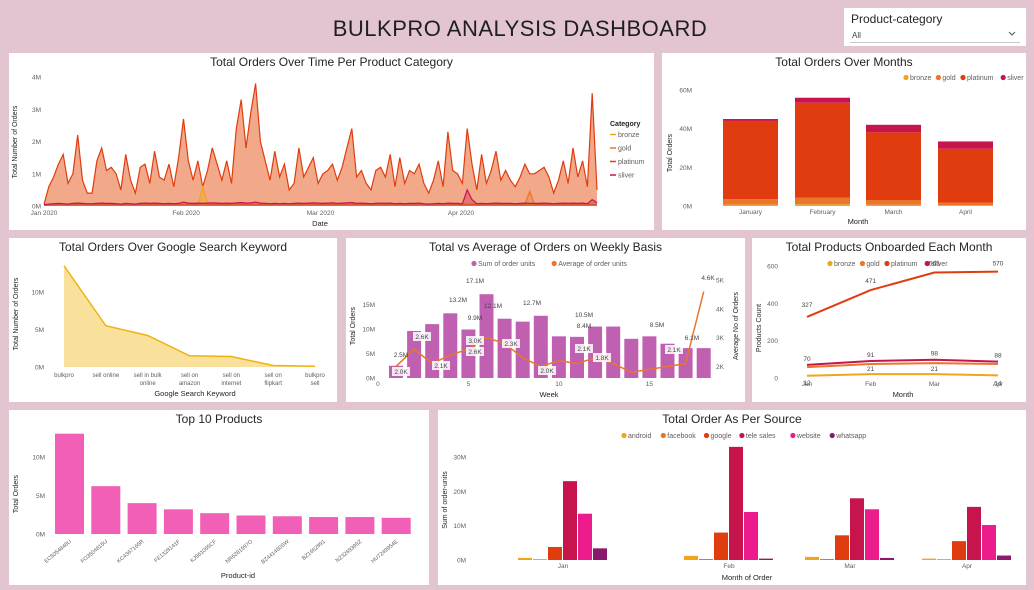 This screenshot has width=1034, height=590. I want to click on y-tick-label: 3M, so click(36, 110).